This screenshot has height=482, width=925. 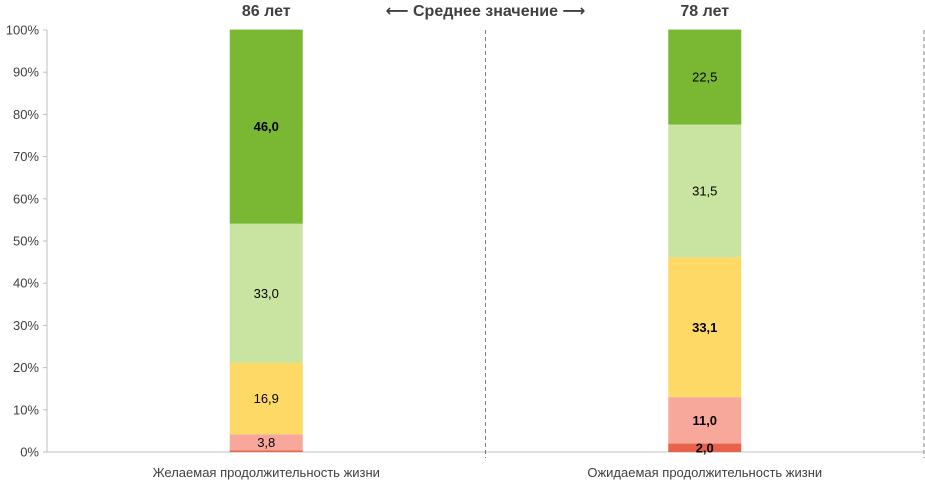 I want to click on mean-note: ⟵ Среднее значение ⟶, so click(x=486, y=11).